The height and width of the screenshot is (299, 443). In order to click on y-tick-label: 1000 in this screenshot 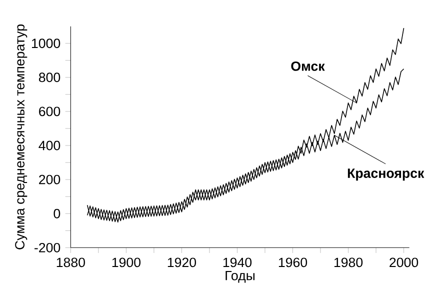, I will do `click(46, 43)`.